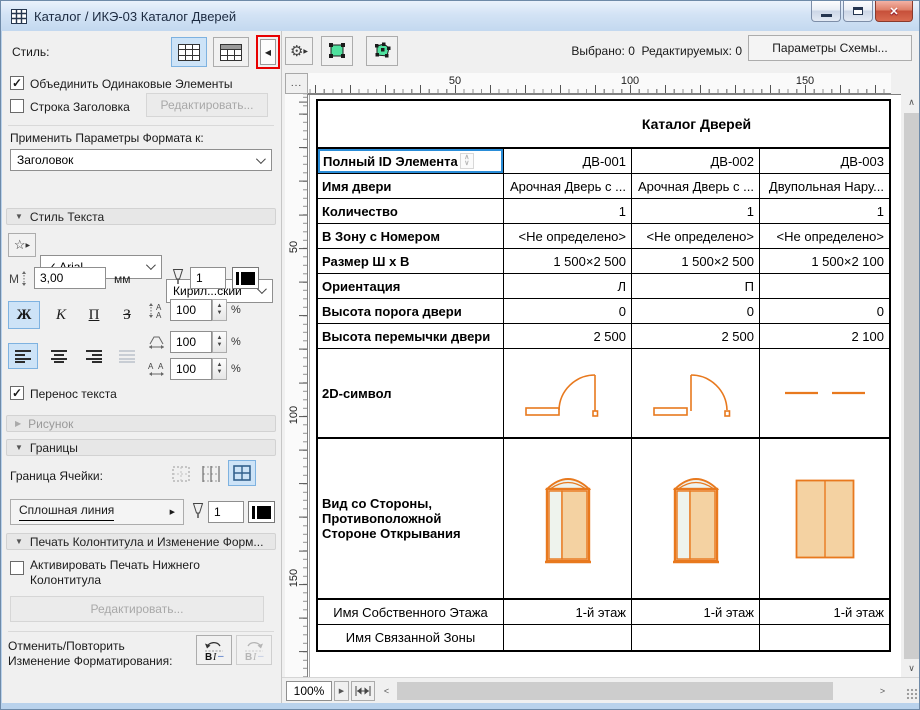  I want to click on text-style-section-header: ▼ Стиль Текста, so click(141, 216).